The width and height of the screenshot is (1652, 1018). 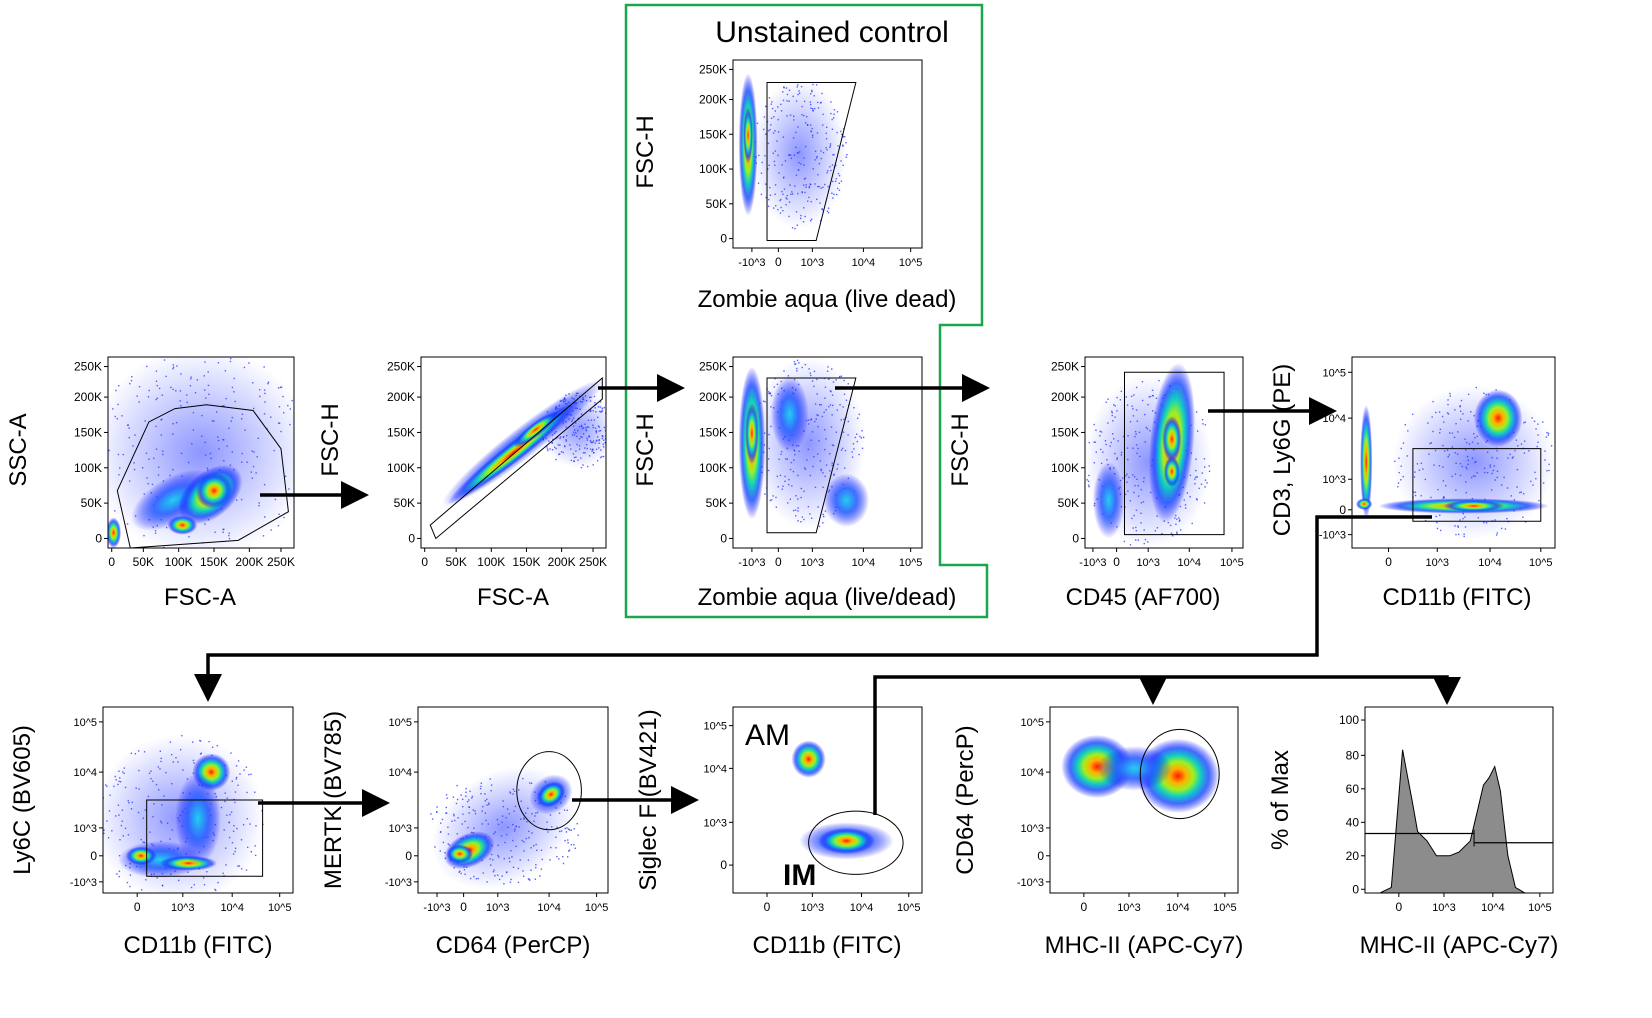 What do you see at coordinates (645, 151) in the screenshot?
I see `y-axis-label: FSC-H` at bounding box center [645, 151].